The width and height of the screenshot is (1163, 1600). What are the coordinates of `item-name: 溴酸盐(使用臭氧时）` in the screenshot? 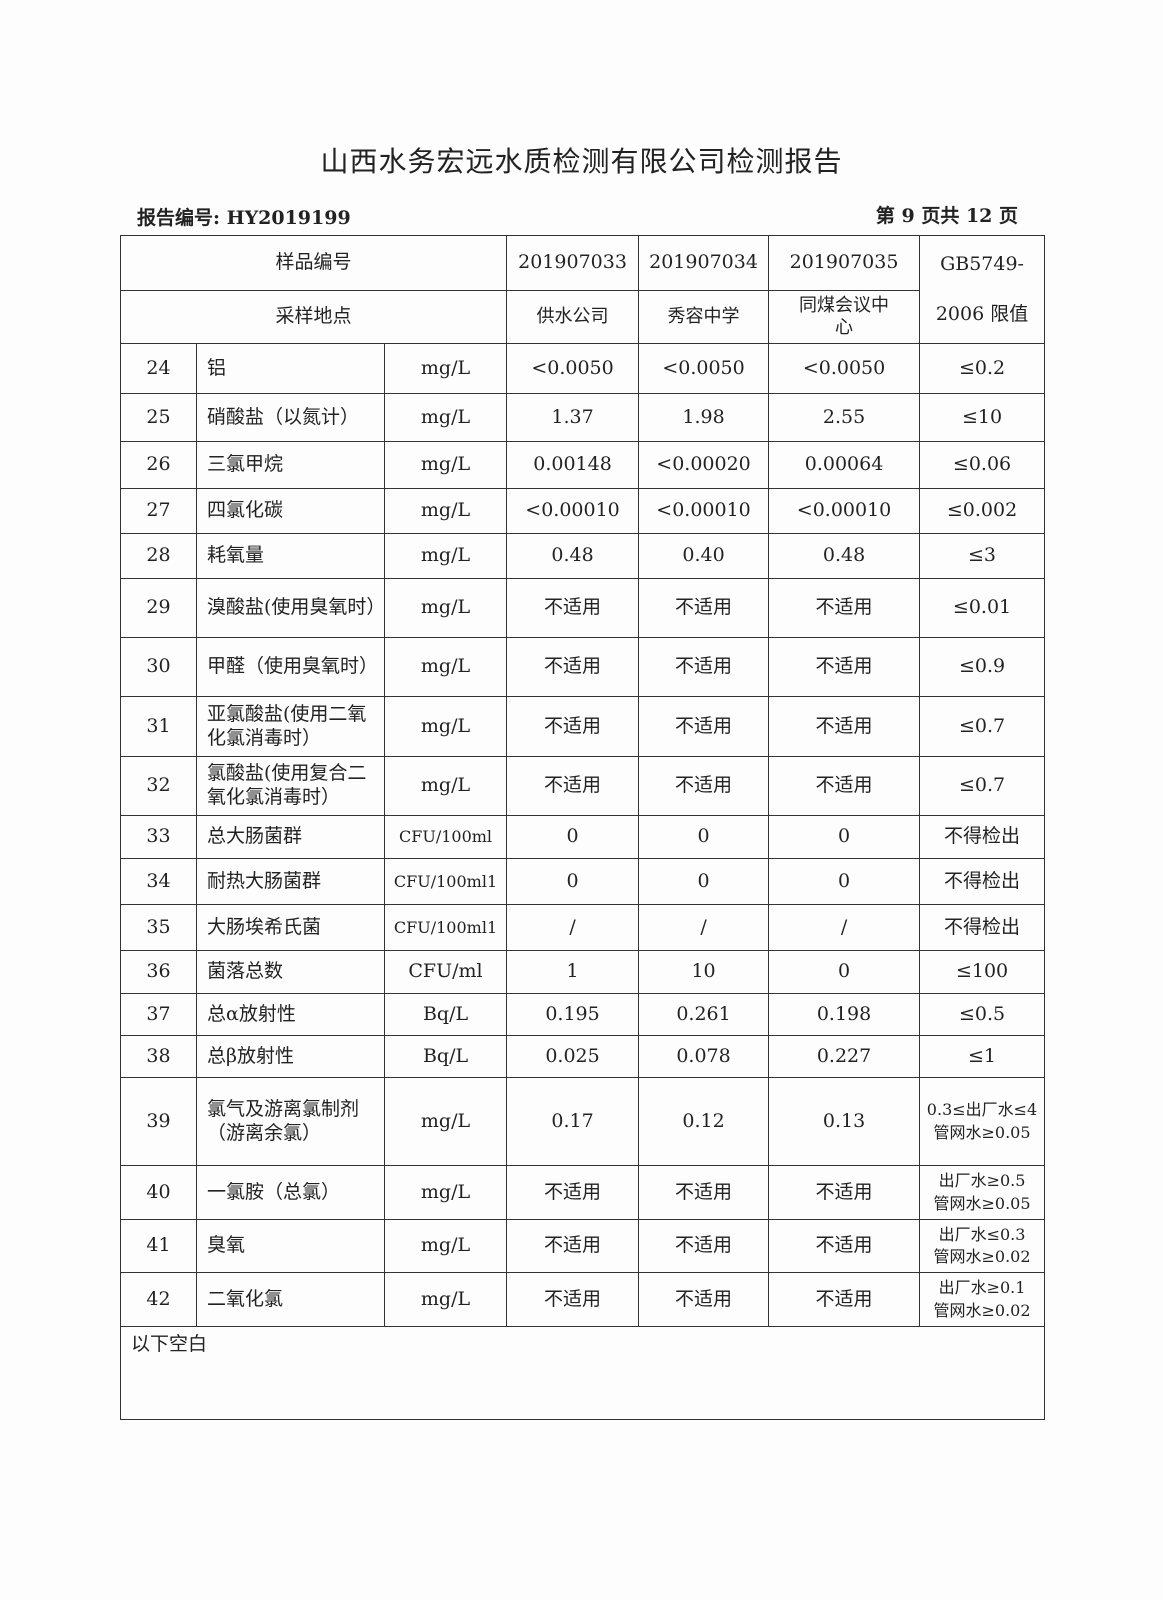 It's located at (290, 608).